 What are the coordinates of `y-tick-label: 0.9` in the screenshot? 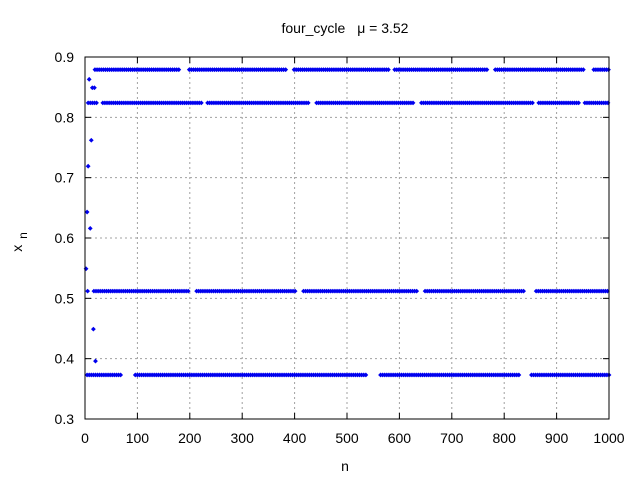 It's located at (65, 57).